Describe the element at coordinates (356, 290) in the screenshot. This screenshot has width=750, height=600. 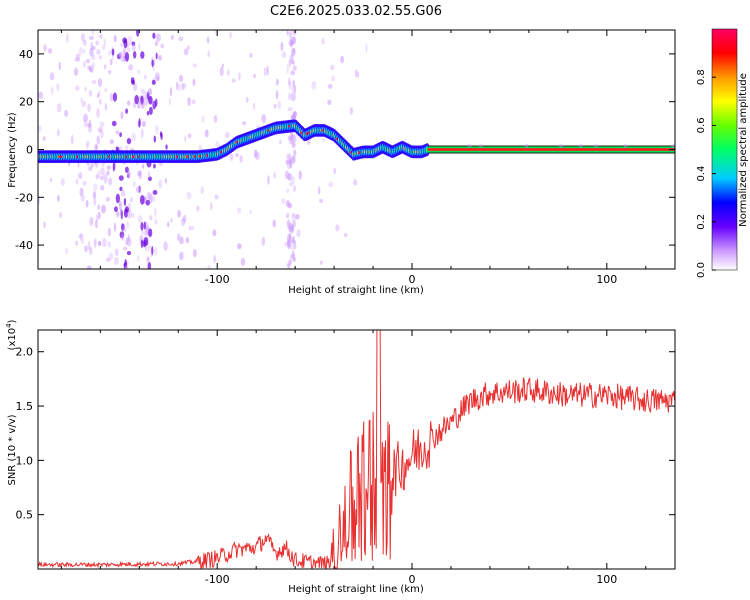
I see `spectrogram-x-label: Height of straight line (km)` at that location.